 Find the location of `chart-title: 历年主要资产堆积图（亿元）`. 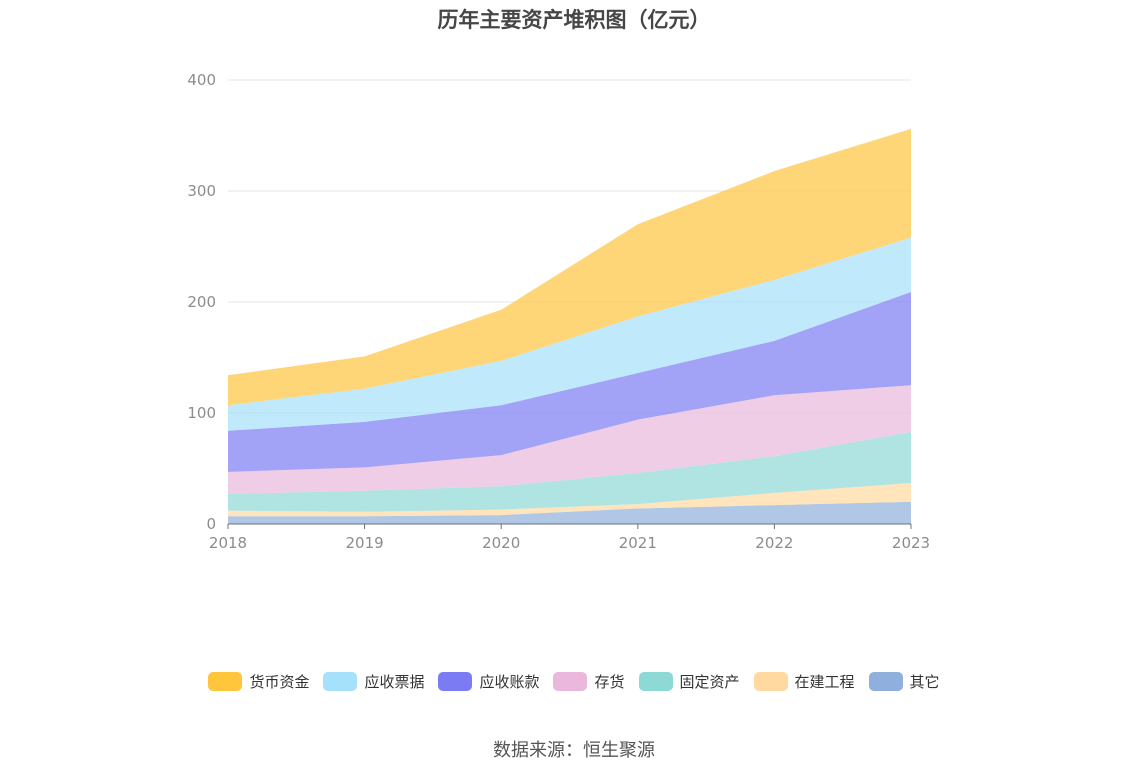

chart-title: 历年主要资产堆积图（亿元） is located at coordinates (574, 20).